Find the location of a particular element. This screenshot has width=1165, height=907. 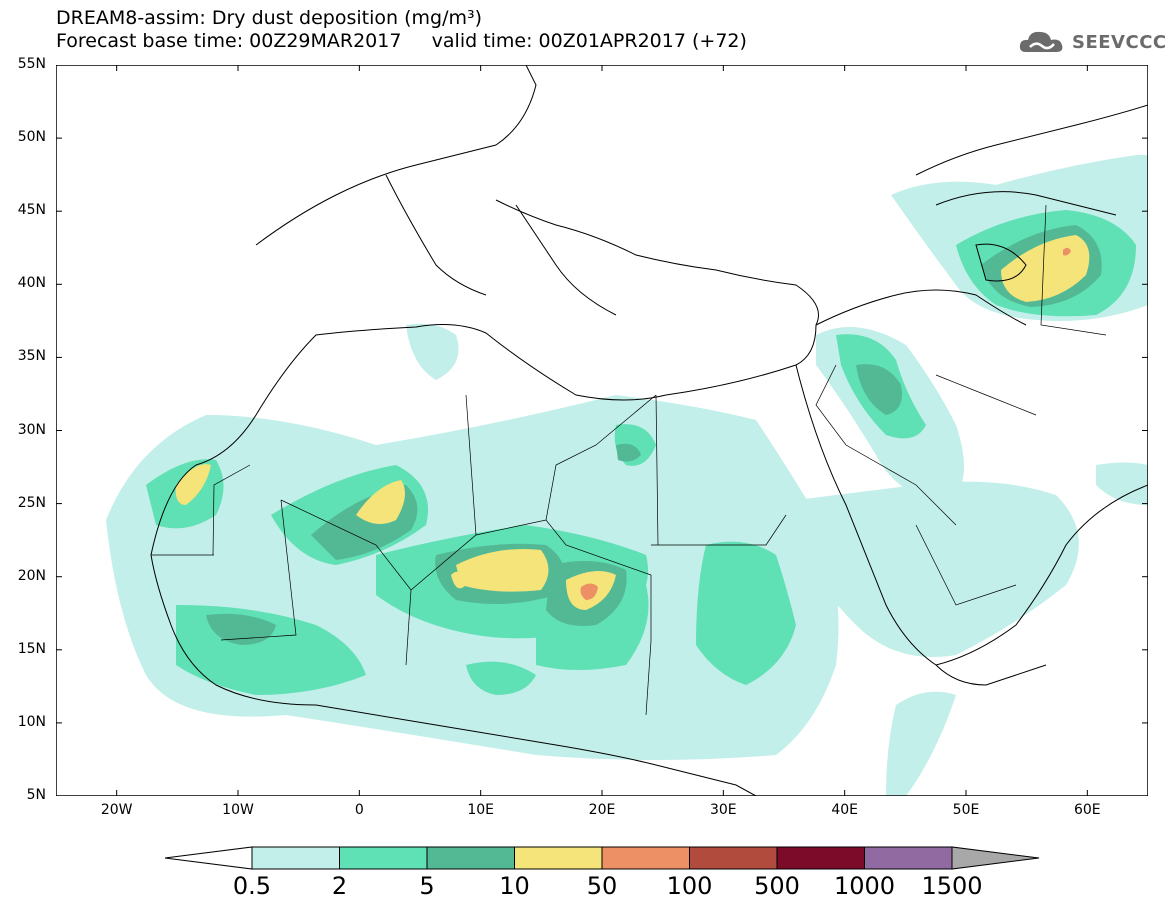

colorbar-label: 10 is located at coordinates (514, 886).